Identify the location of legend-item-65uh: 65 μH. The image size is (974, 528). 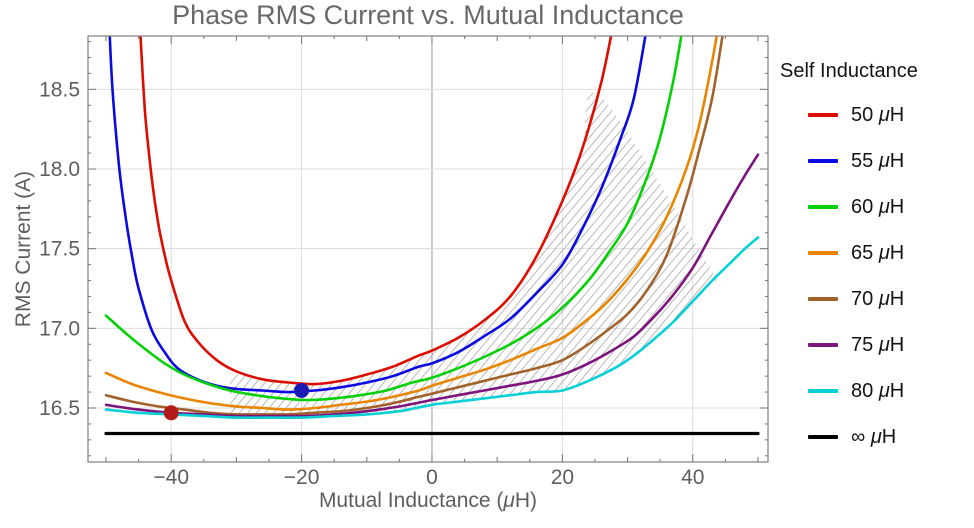
(877, 253).